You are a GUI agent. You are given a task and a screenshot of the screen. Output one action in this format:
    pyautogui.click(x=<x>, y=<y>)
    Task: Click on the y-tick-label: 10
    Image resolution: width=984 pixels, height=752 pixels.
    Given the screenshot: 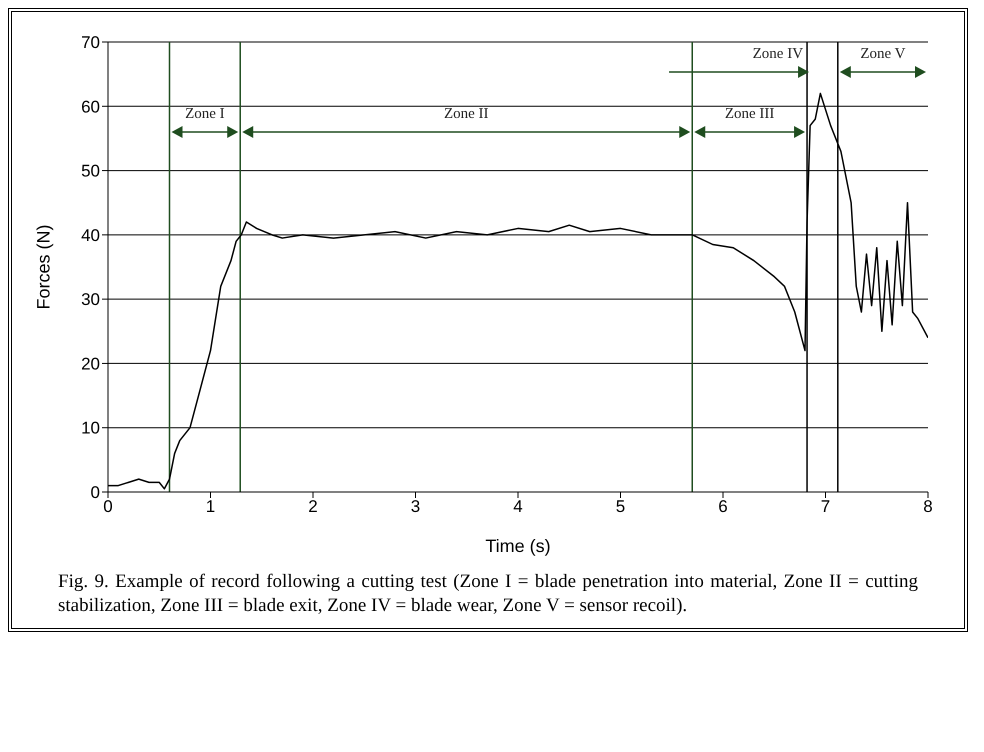 What is the action you would take?
    pyautogui.click(x=90, y=428)
    